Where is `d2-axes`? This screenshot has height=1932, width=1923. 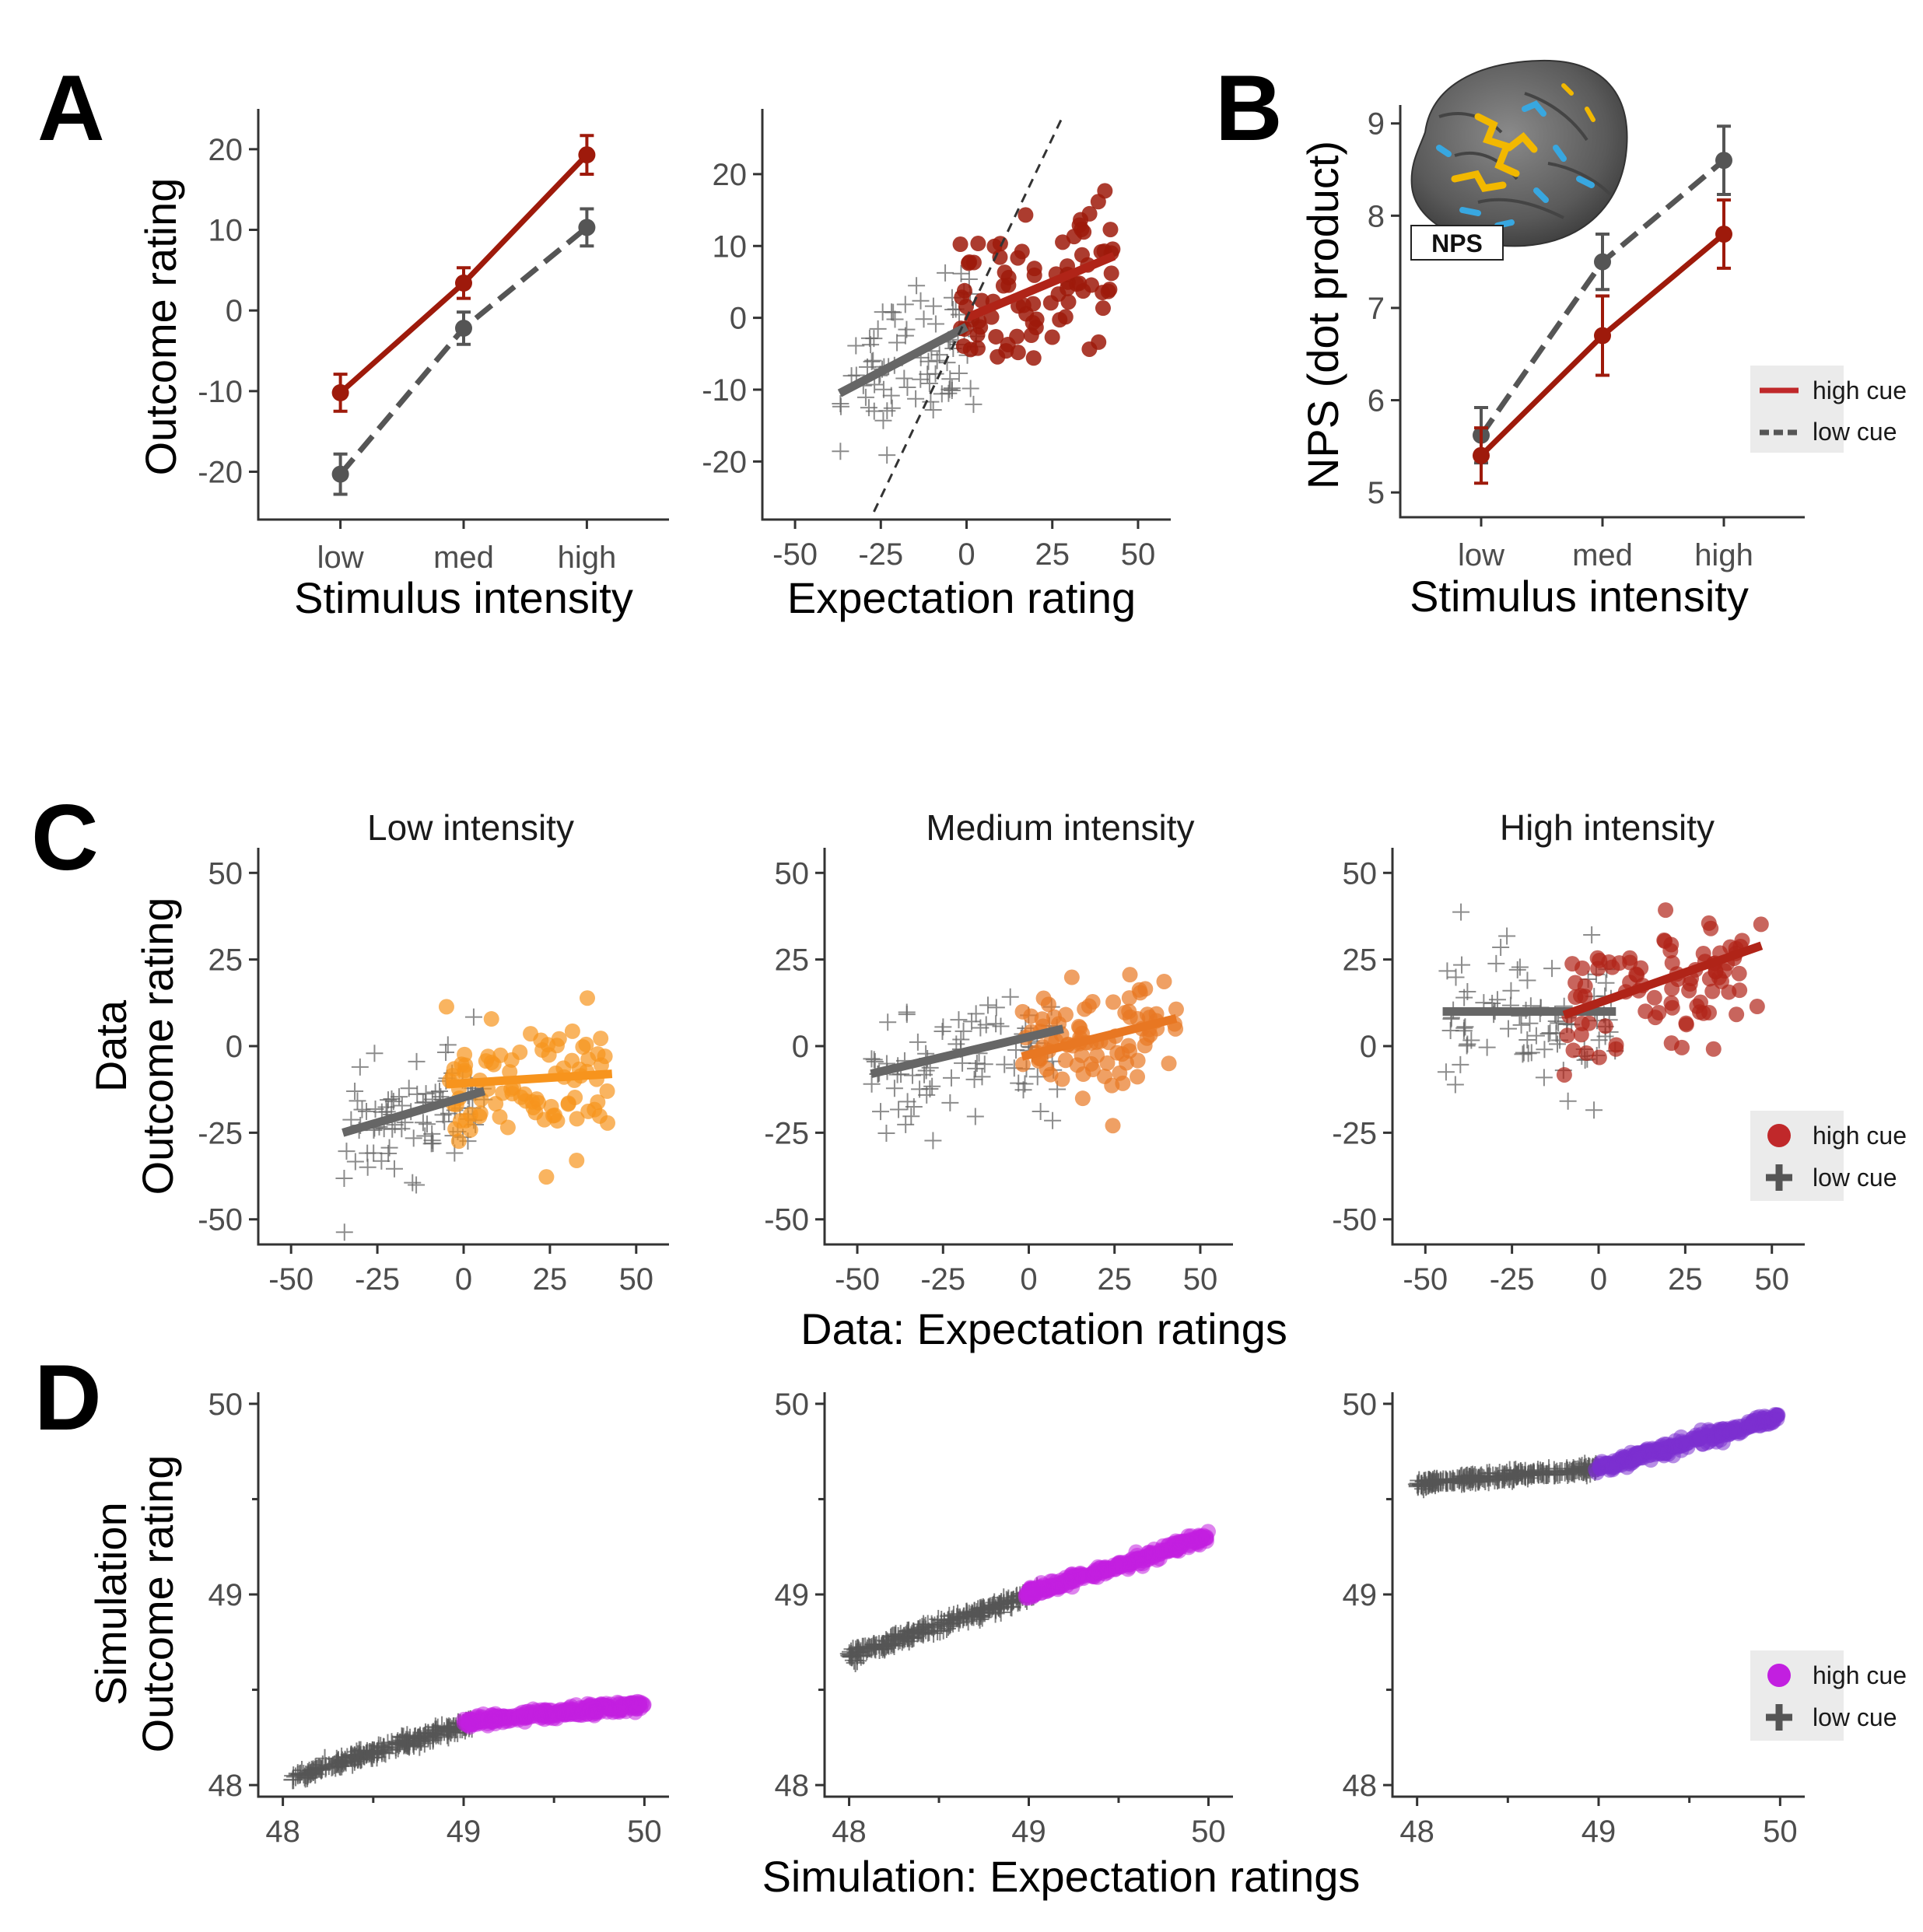 d2-axes is located at coordinates (1028, 1595).